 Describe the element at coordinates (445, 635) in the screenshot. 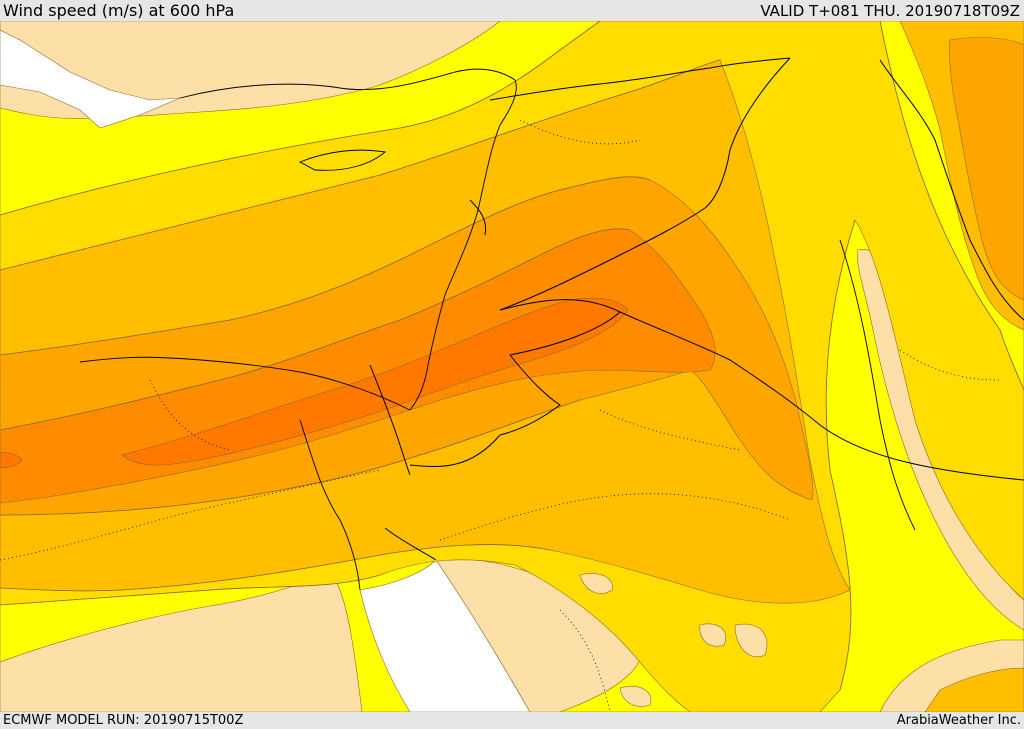

I see `calm-area-red-sea` at that location.